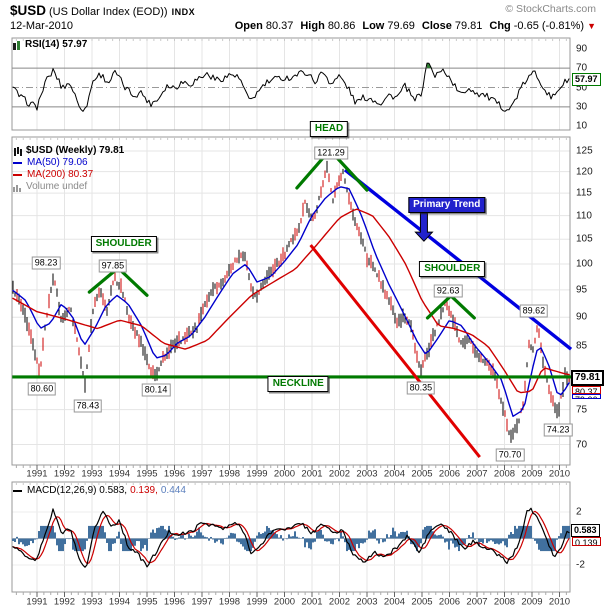  What do you see at coordinates (582, 68) in the screenshot?
I see `rsi-axis-tick-label: 70` at bounding box center [582, 68].